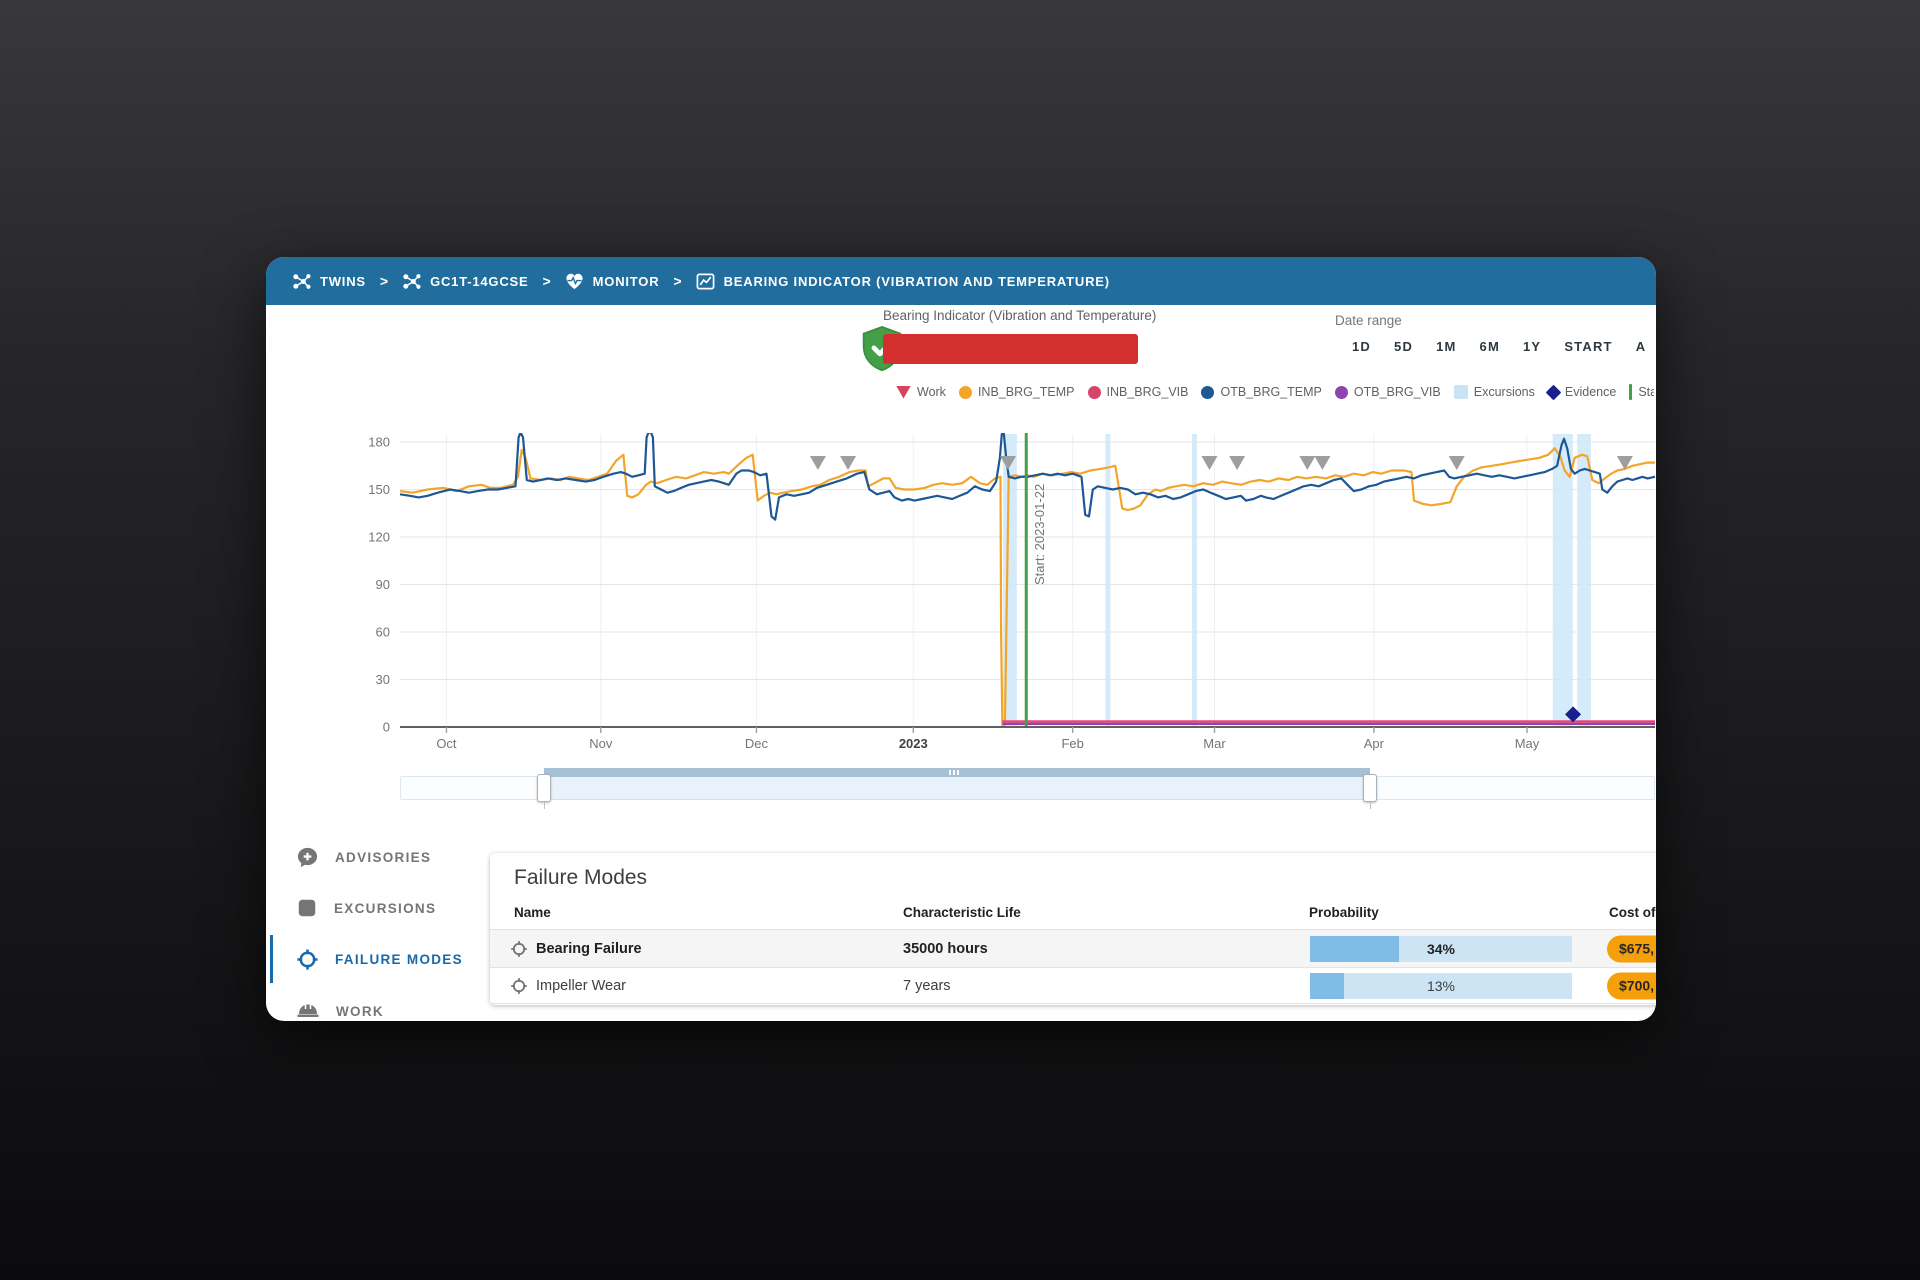 This screenshot has width=1920, height=1280. I want to click on x-axis-label: Oct, so click(446, 743).